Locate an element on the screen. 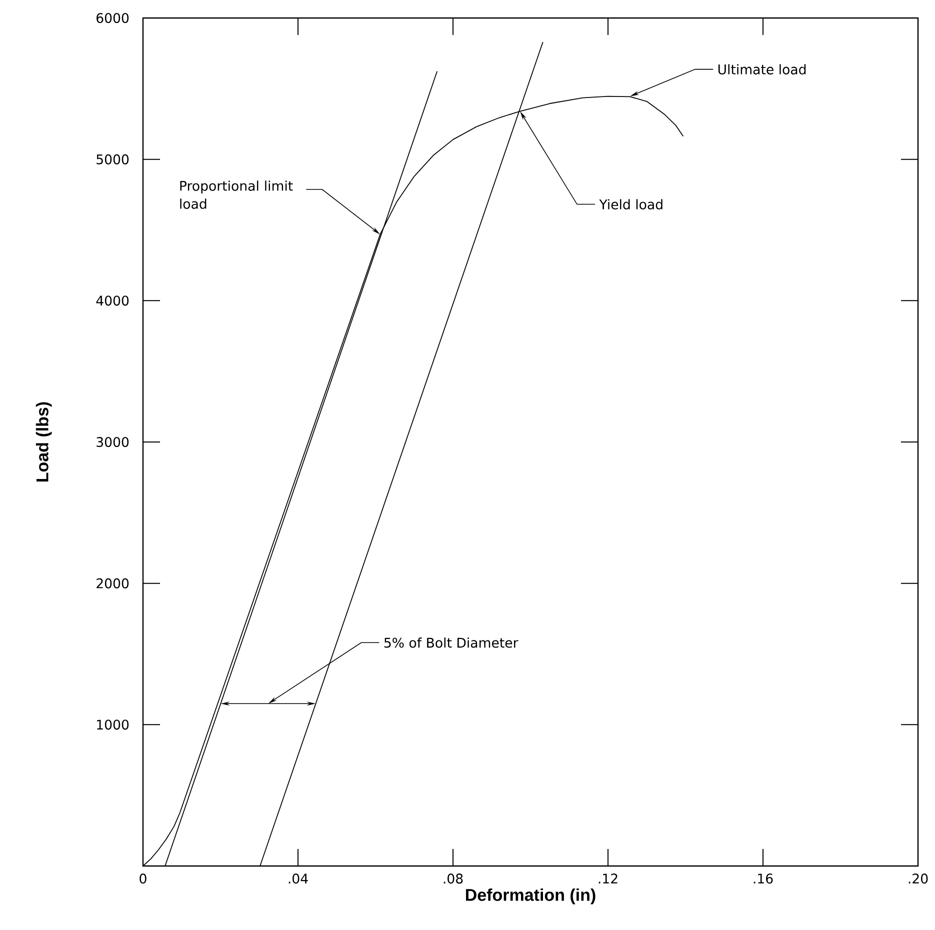 The width and height of the screenshot is (935, 930). annotation: Proportional limit load is located at coordinates (236, 194).